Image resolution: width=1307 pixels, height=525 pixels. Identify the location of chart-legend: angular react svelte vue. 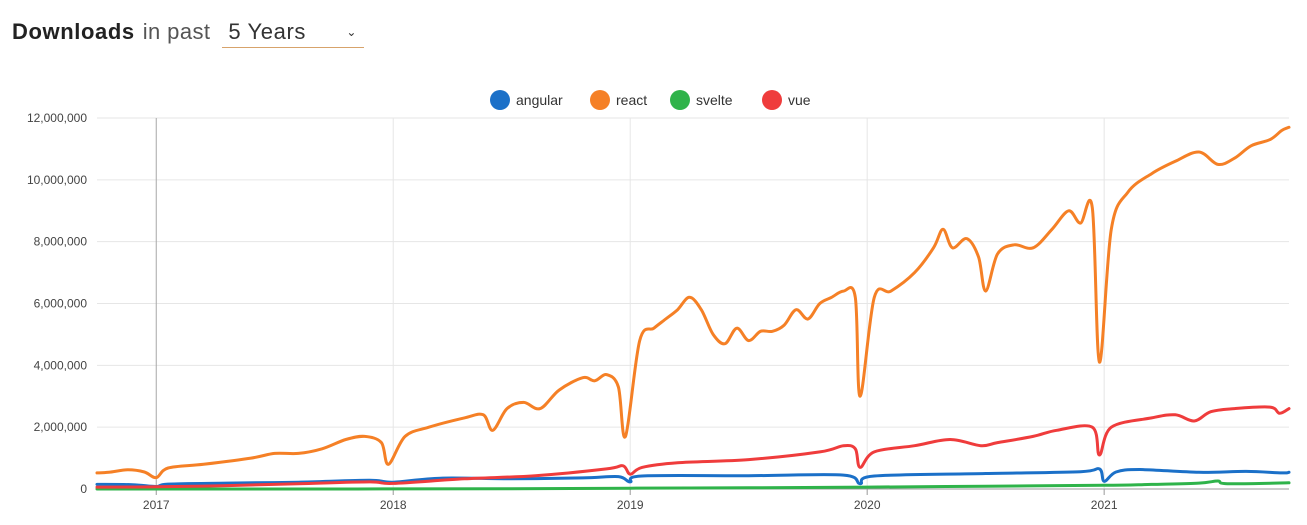
(650, 100).